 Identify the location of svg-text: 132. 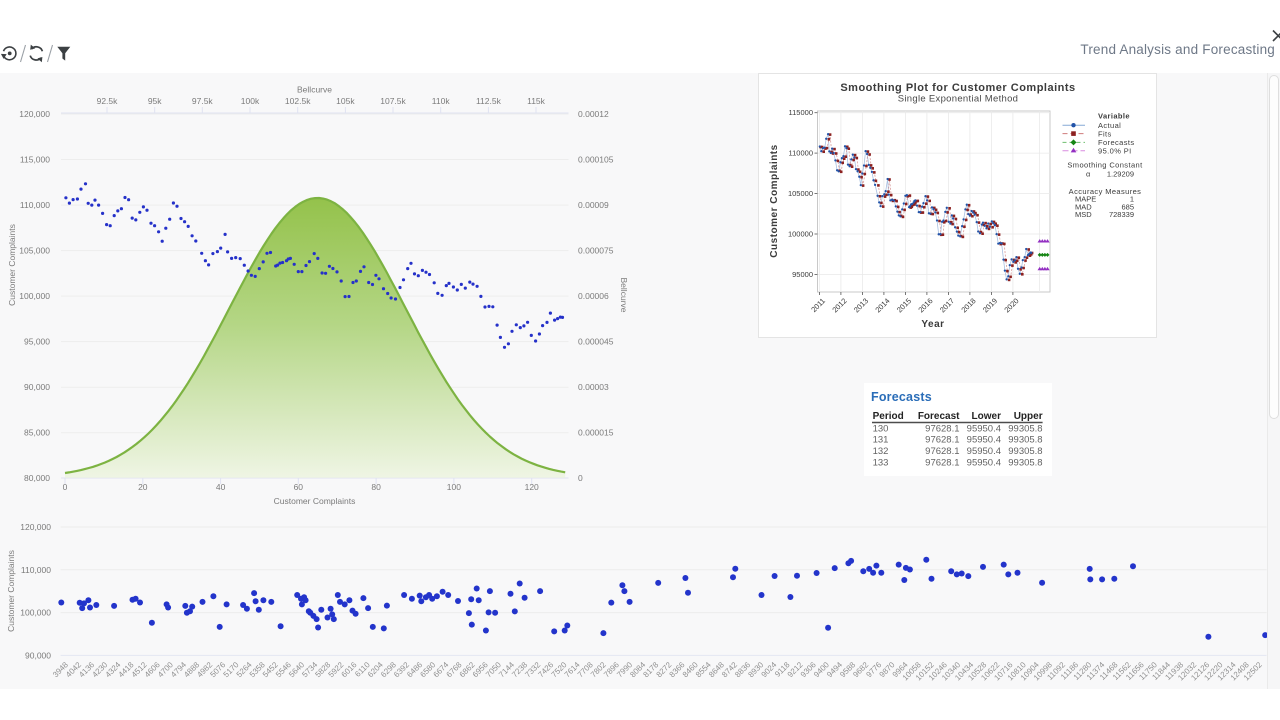
(881, 451).